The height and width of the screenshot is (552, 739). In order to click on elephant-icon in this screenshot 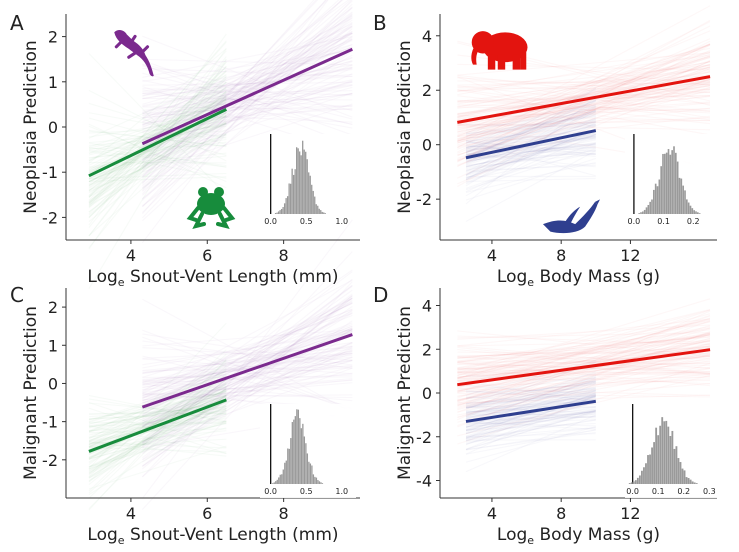, I will do `click(499, 50)`.